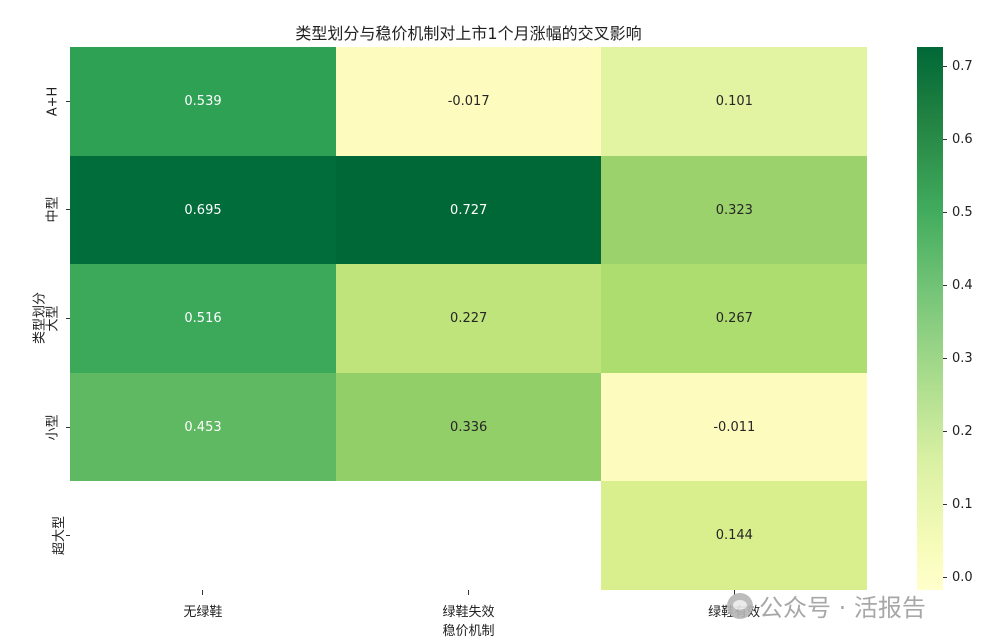 This screenshot has width=1000, height=644. I want to click on colorbar-tick: 0.2, so click(958, 432).